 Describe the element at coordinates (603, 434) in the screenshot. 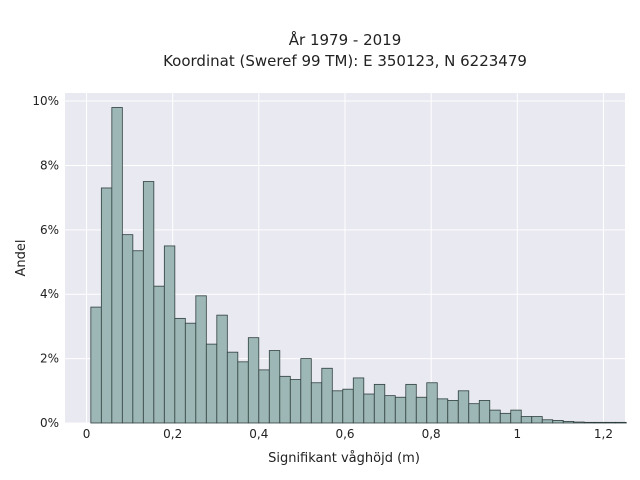

I see `x-tick-label: 1,2` at that location.